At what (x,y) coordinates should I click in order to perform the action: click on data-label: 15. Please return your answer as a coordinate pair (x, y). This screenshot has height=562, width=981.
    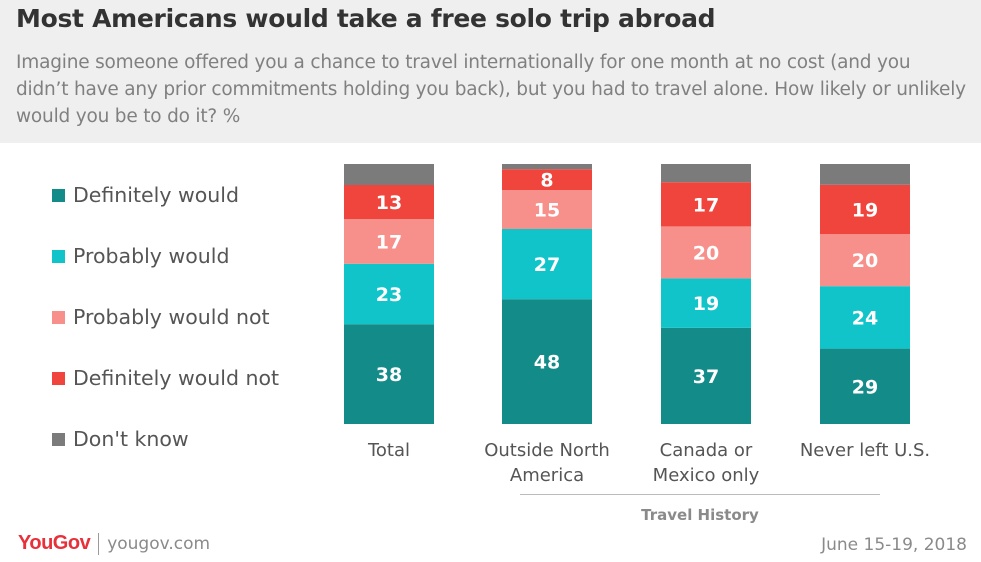
    Looking at the image, I should click on (547, 211).